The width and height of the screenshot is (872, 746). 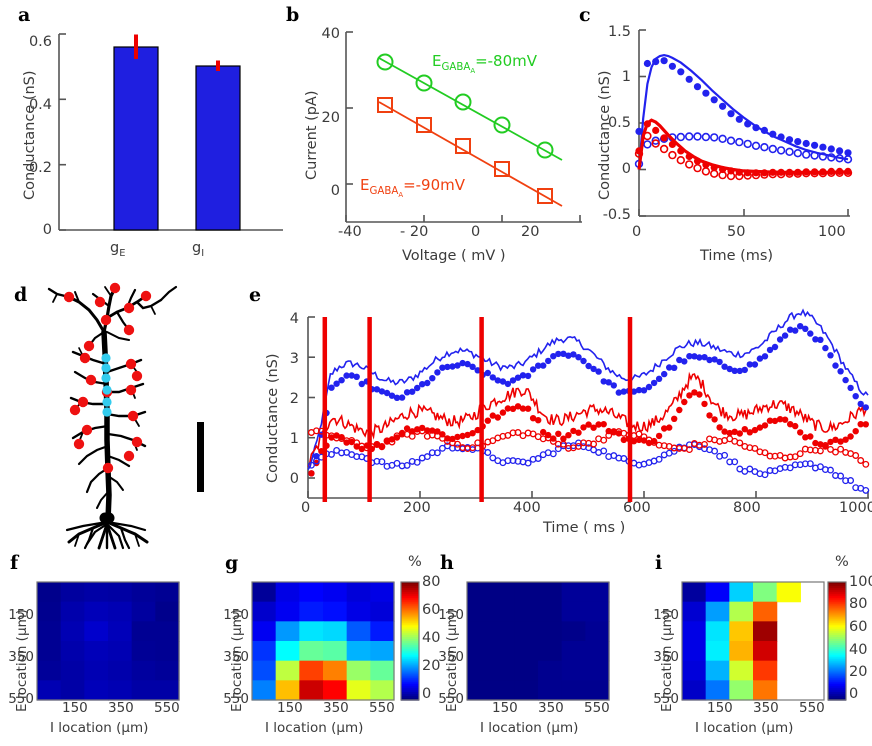 What do you see at coordinates (454, 256) in the screenshot?
I see `panel-b-xlabel: Voltage ( mV )` at bounding box center [454, 256].